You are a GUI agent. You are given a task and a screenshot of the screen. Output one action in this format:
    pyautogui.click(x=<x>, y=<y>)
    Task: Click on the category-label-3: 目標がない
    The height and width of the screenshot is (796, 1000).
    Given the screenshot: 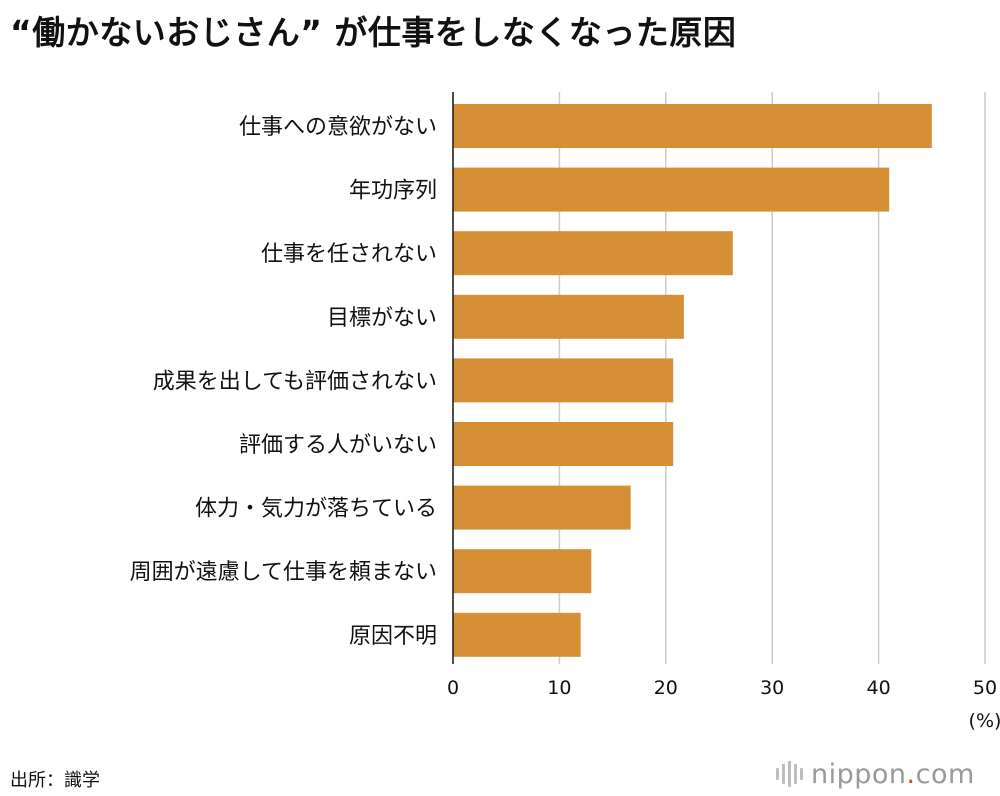 What is the action you would take?
    pyautogui.click(x=382, y=318)
    